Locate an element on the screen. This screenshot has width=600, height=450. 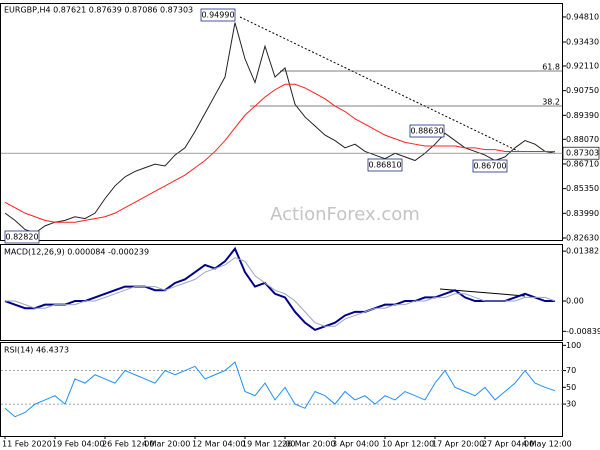
y-tick-label: 0.82630 is located at coordinates (582, 238).